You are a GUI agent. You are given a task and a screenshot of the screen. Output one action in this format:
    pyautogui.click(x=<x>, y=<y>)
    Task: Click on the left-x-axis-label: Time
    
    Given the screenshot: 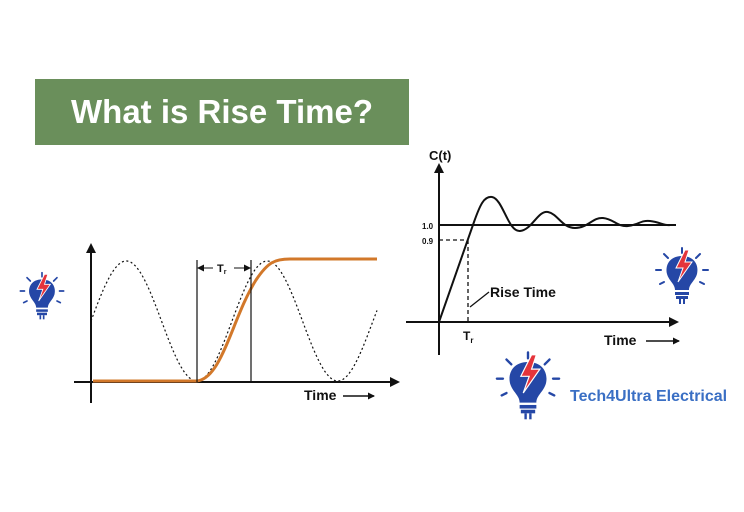 What is the action you would take?
    pyautogui.click(x=320, y=395)
    